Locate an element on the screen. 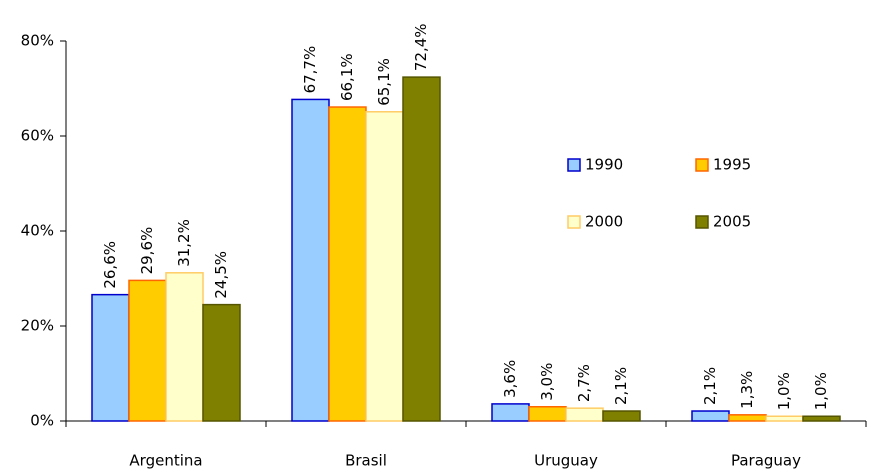  y-tick-label: 20% is located at coordinates (37, 326).